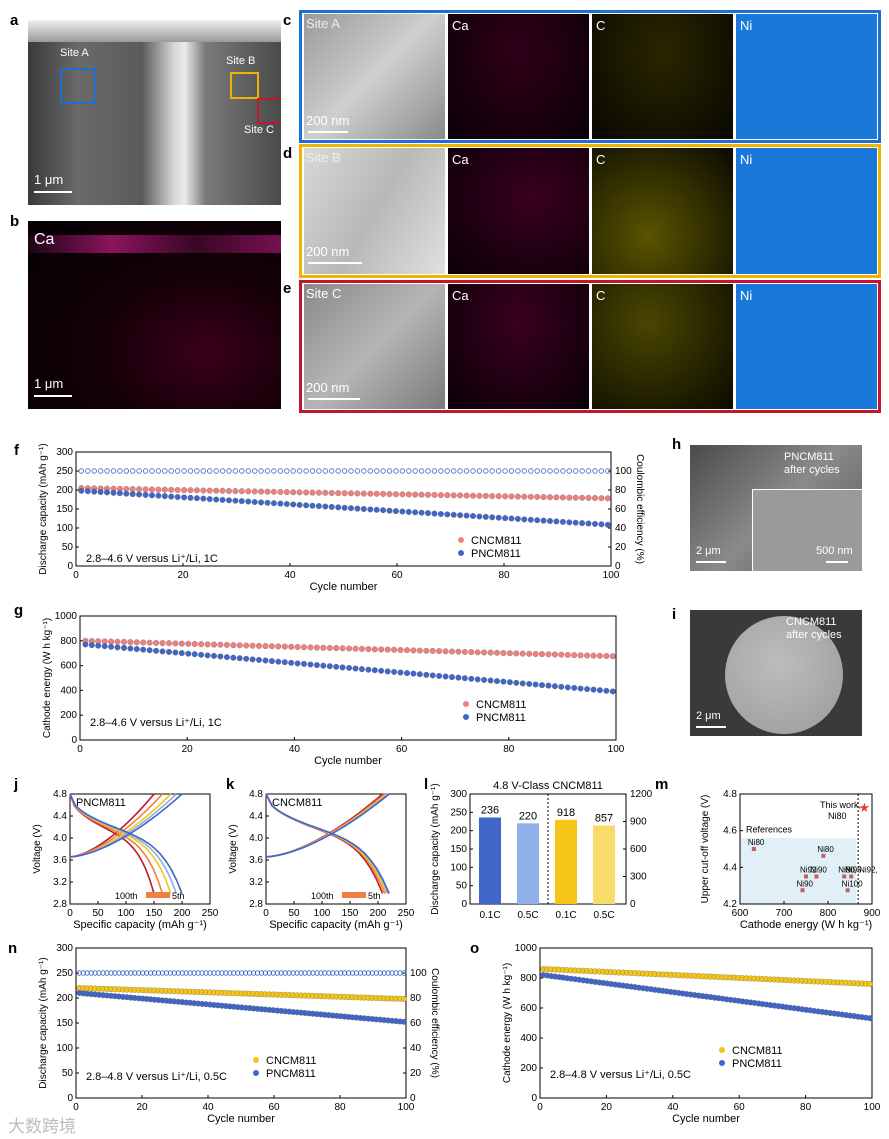  What do you see at coordinates (156, 723) in the screenshot?
I see `condition-label: 2.8–4.6 V versus Li⁺/Li, 1C` at bounding box center [156, 723].